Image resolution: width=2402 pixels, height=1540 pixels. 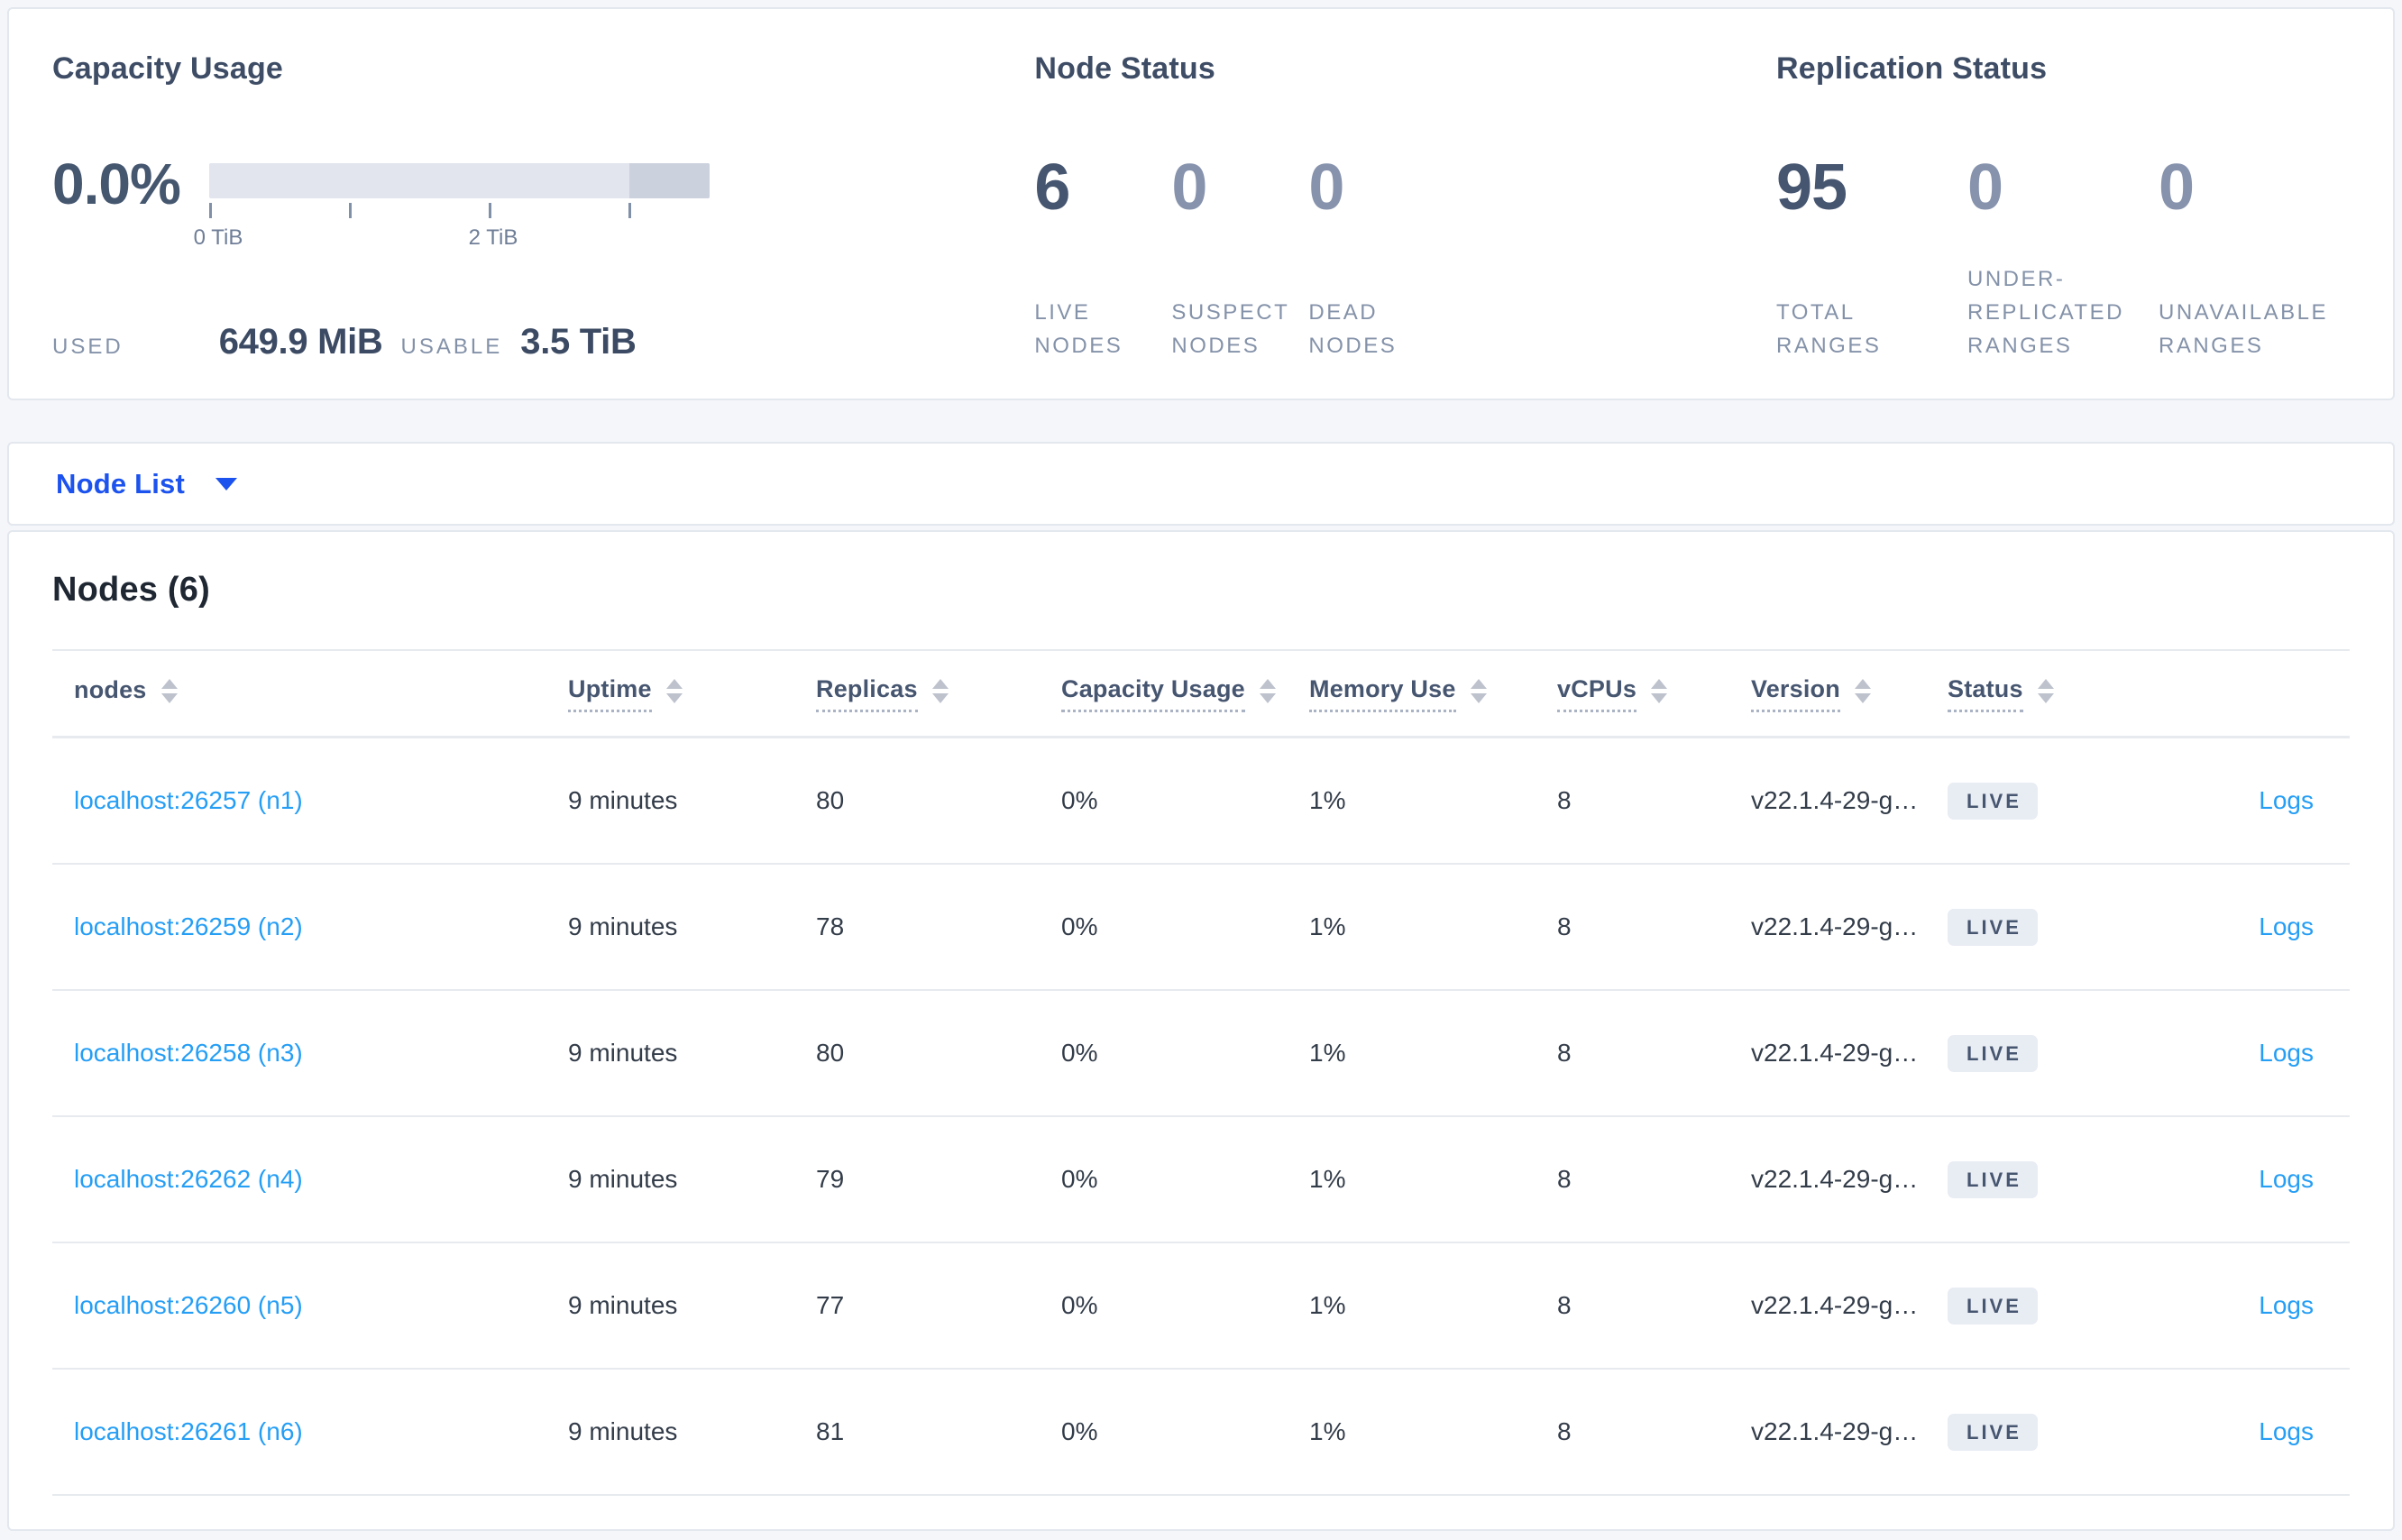 I want to click on nodes-heading: Nodes (6), so click(x=131, y=590).